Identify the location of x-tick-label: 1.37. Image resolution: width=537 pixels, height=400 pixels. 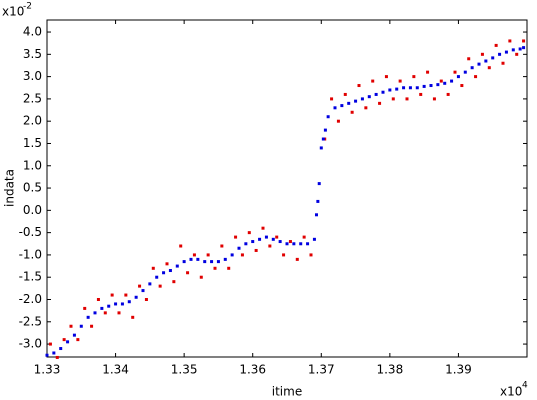
(321, 370).